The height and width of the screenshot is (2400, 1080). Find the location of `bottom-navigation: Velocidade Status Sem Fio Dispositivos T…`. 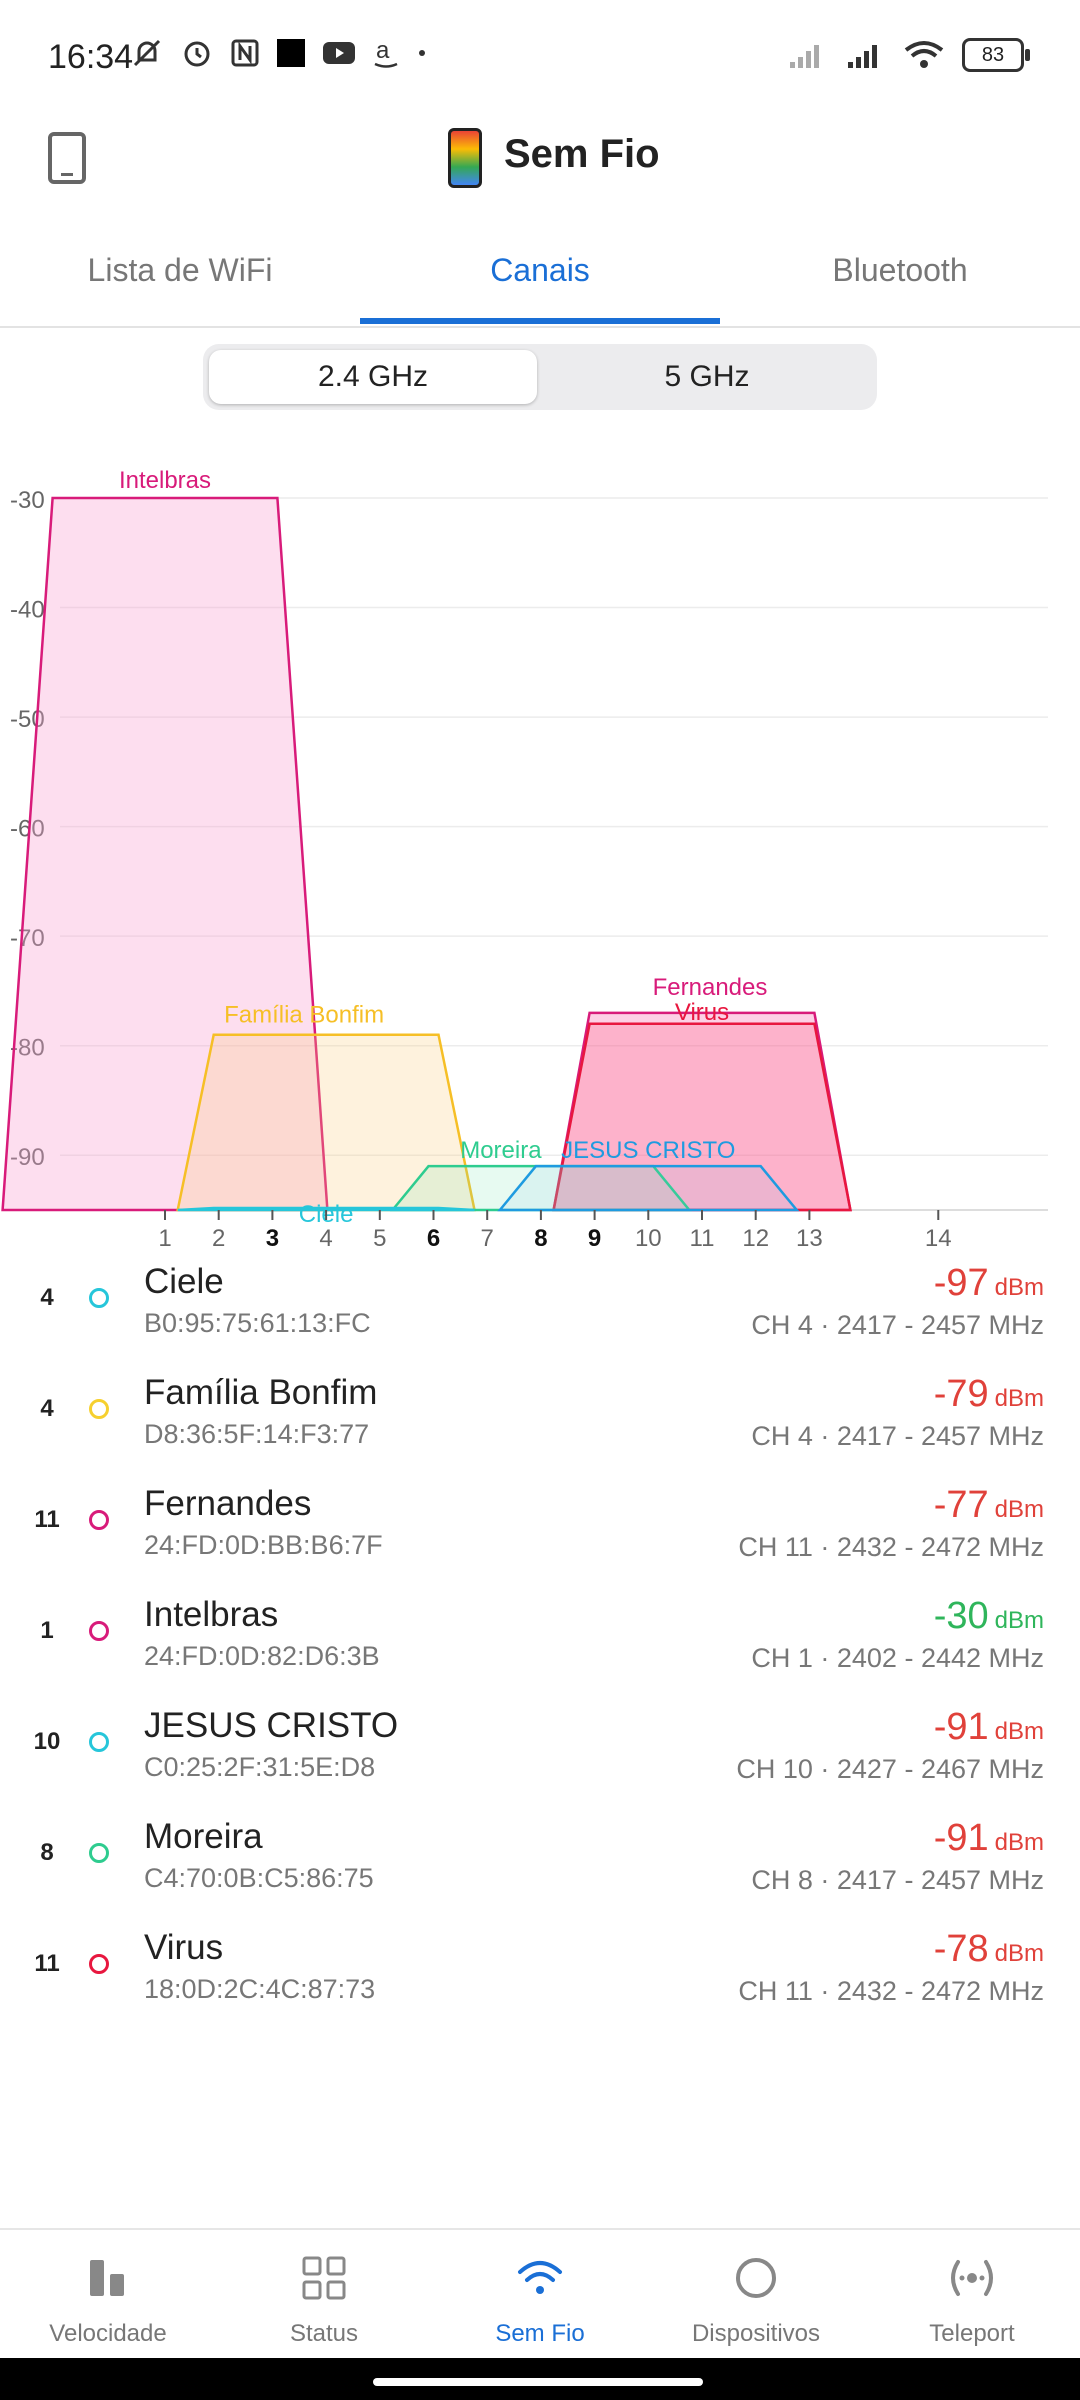

bottom-navigation: Velocidade Status Sem Fio Dispositivos T… is located at coordinates (540, 2294).